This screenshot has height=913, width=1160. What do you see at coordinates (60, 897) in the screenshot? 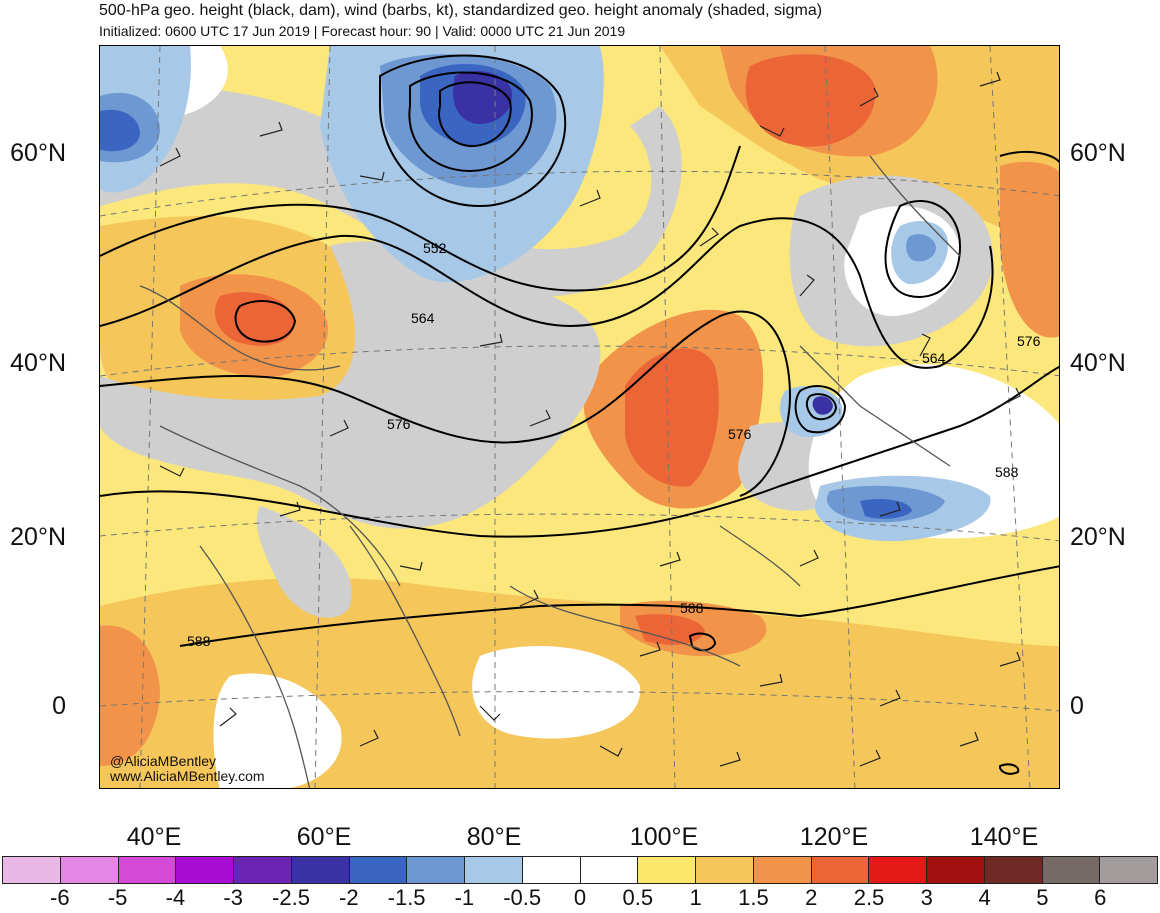
I see `colorbar-tick-label: -6` at bounding box center [60, 897].